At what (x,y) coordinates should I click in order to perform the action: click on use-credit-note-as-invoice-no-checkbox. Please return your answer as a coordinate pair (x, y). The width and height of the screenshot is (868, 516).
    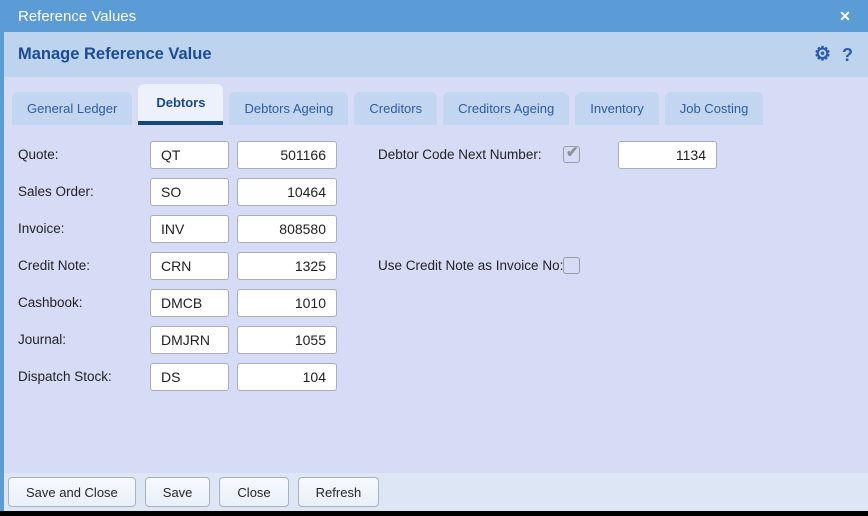
    Looking at the image, I should click on (571, 265).